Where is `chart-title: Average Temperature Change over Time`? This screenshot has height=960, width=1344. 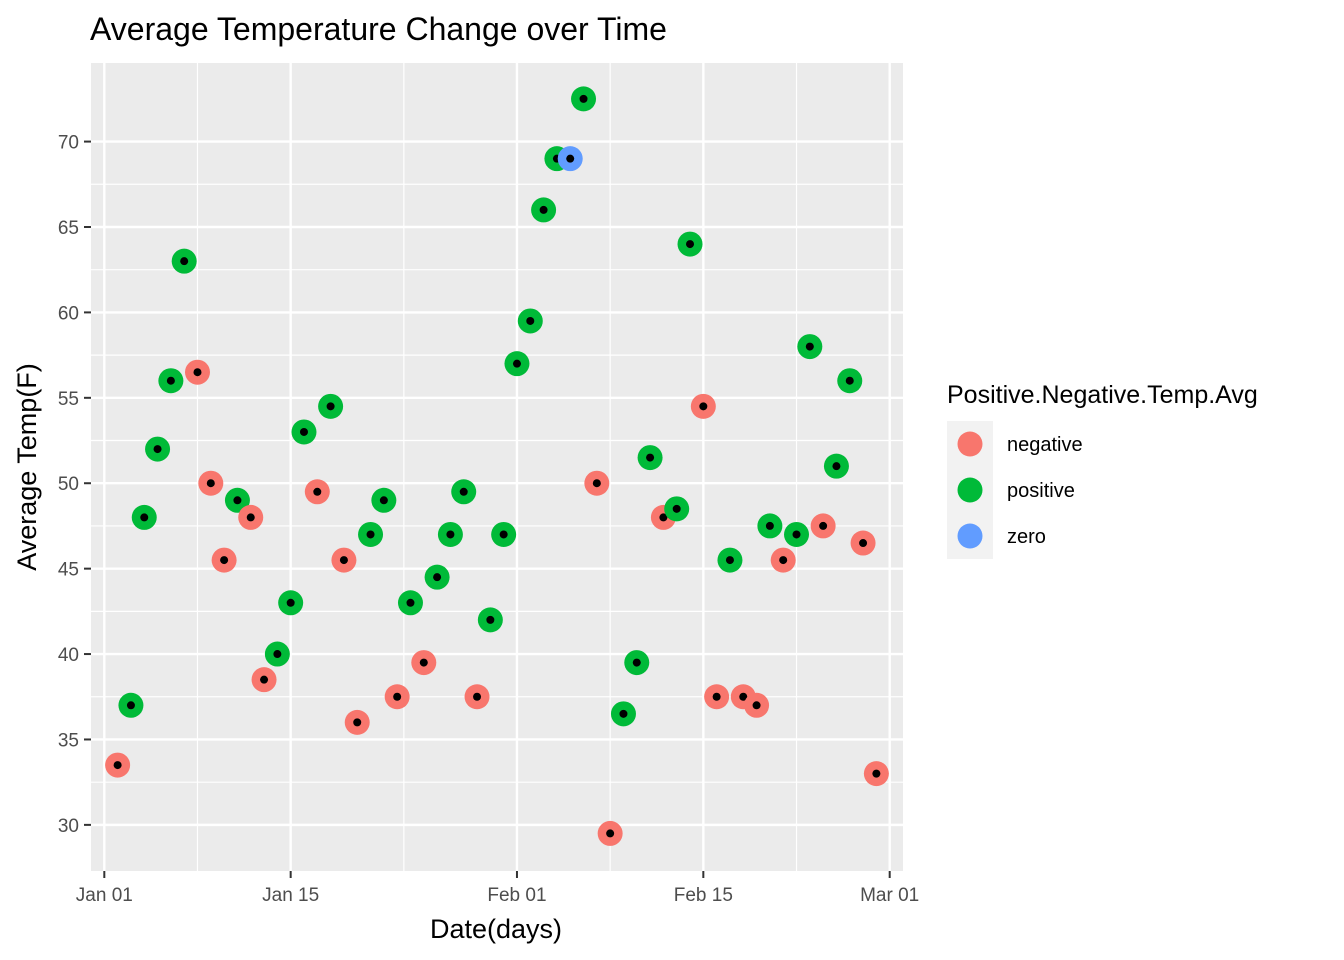 chart-title: Average Temperature Change over Time is located at coordinates (378, 29).